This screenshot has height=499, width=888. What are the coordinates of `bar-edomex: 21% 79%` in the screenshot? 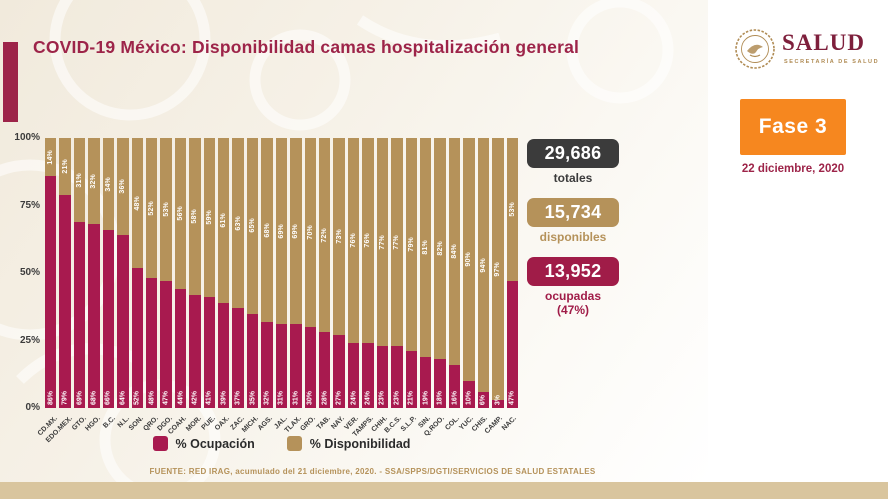 It's located at (65, 273).